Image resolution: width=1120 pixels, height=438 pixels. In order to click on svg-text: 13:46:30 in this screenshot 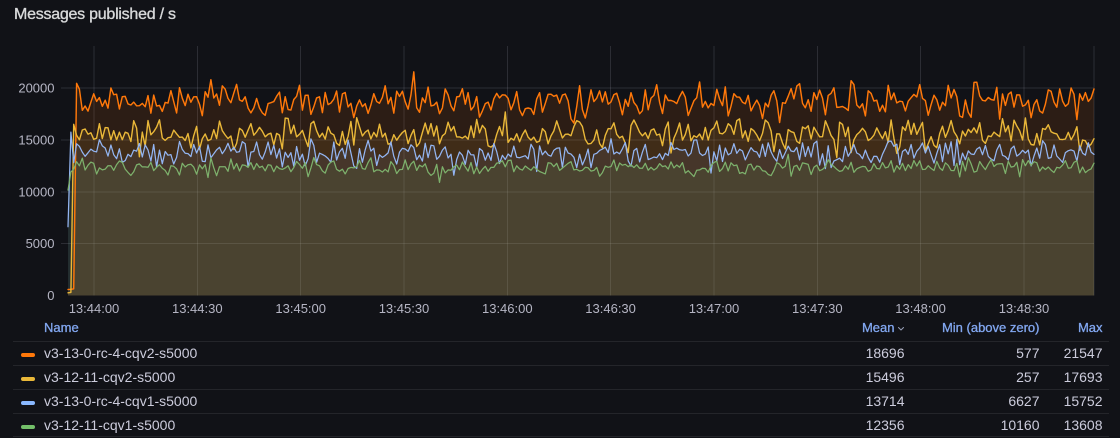, I will do `click(610, 308)`.